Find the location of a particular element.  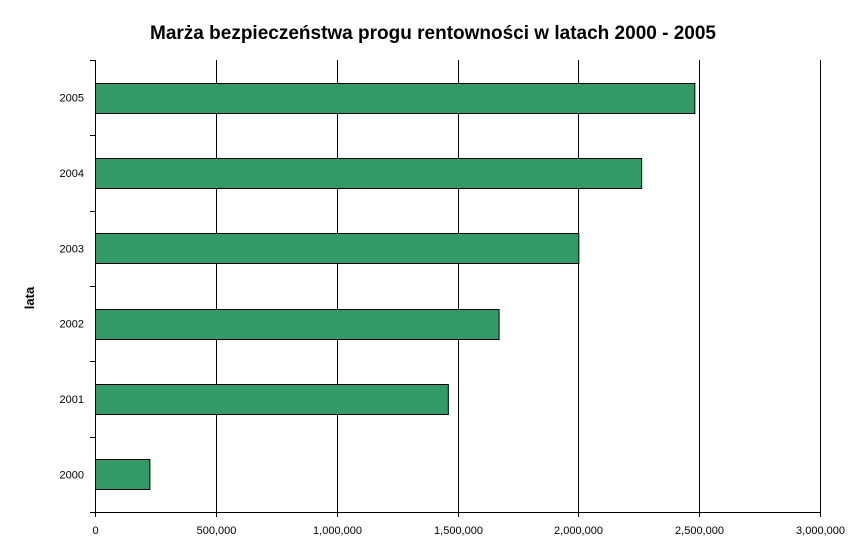

y-tick-label: 2004 is located at coordinates (72, 174).